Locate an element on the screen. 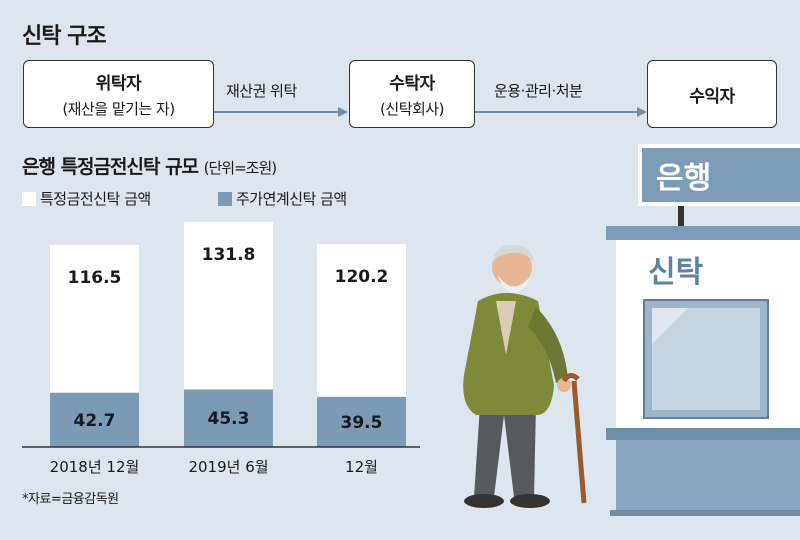 This screenshot has width=800, height=540. flow-arrows is located at coordinates (430, 112).